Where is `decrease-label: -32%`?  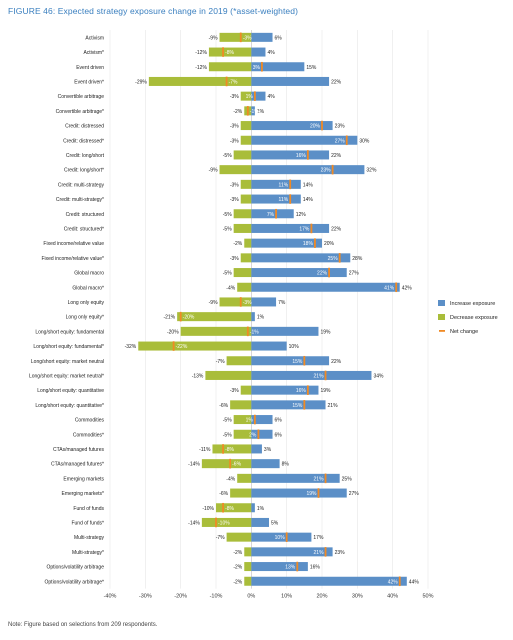 decrease-label: -32% is located at coordinates (131, 347).